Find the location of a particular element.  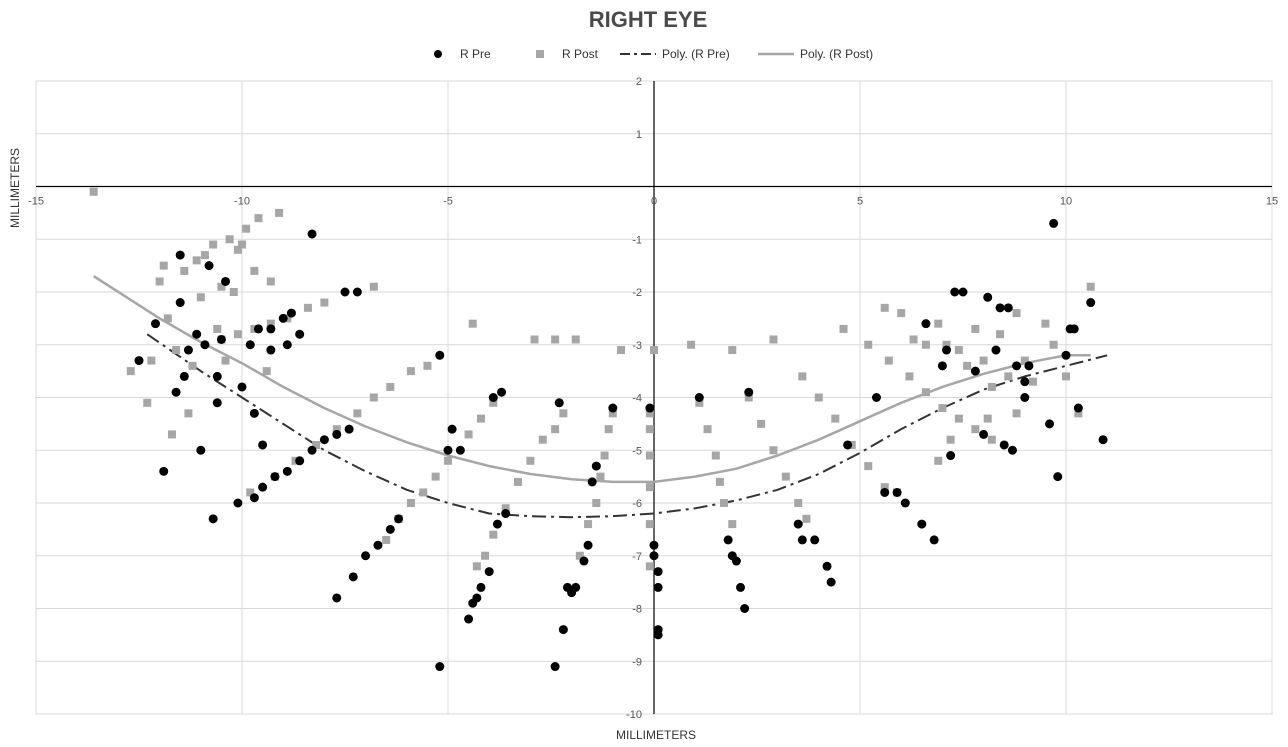

x-tick-label: -15 is located at coordinates (36, 202).